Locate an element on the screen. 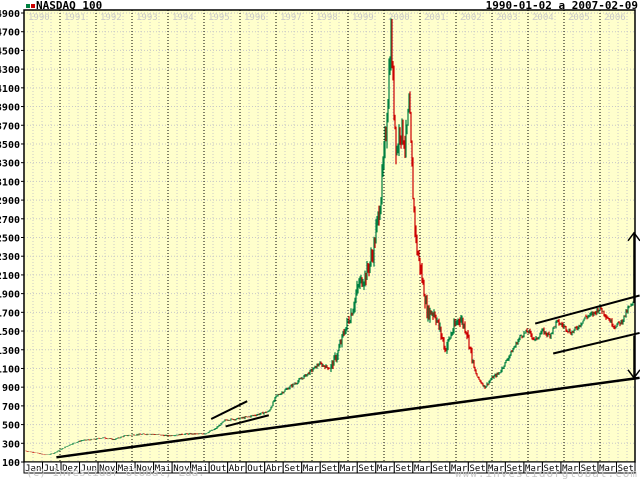 The height and width of the screenshot is (480, 640). y-tick-label: 2100 is located at coordinates (10, 276).